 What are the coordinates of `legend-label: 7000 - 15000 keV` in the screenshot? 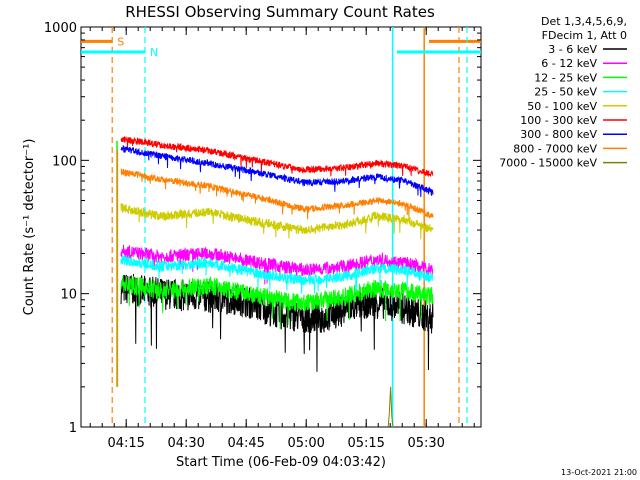 It's located at (548, 163).